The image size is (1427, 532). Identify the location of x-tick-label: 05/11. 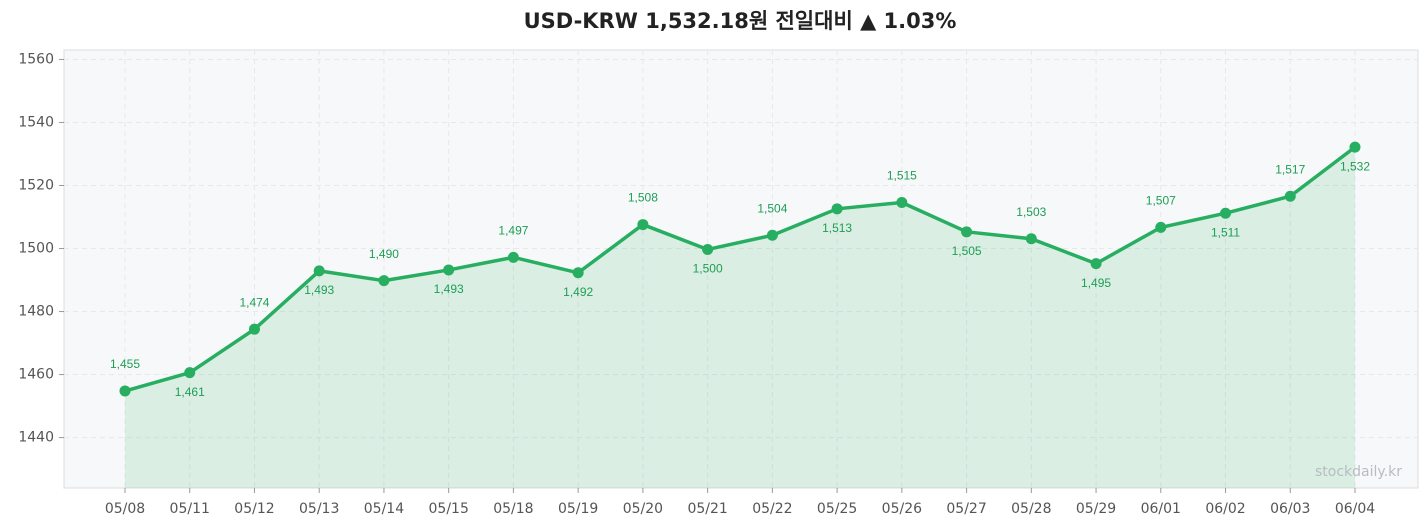
(190, 509).